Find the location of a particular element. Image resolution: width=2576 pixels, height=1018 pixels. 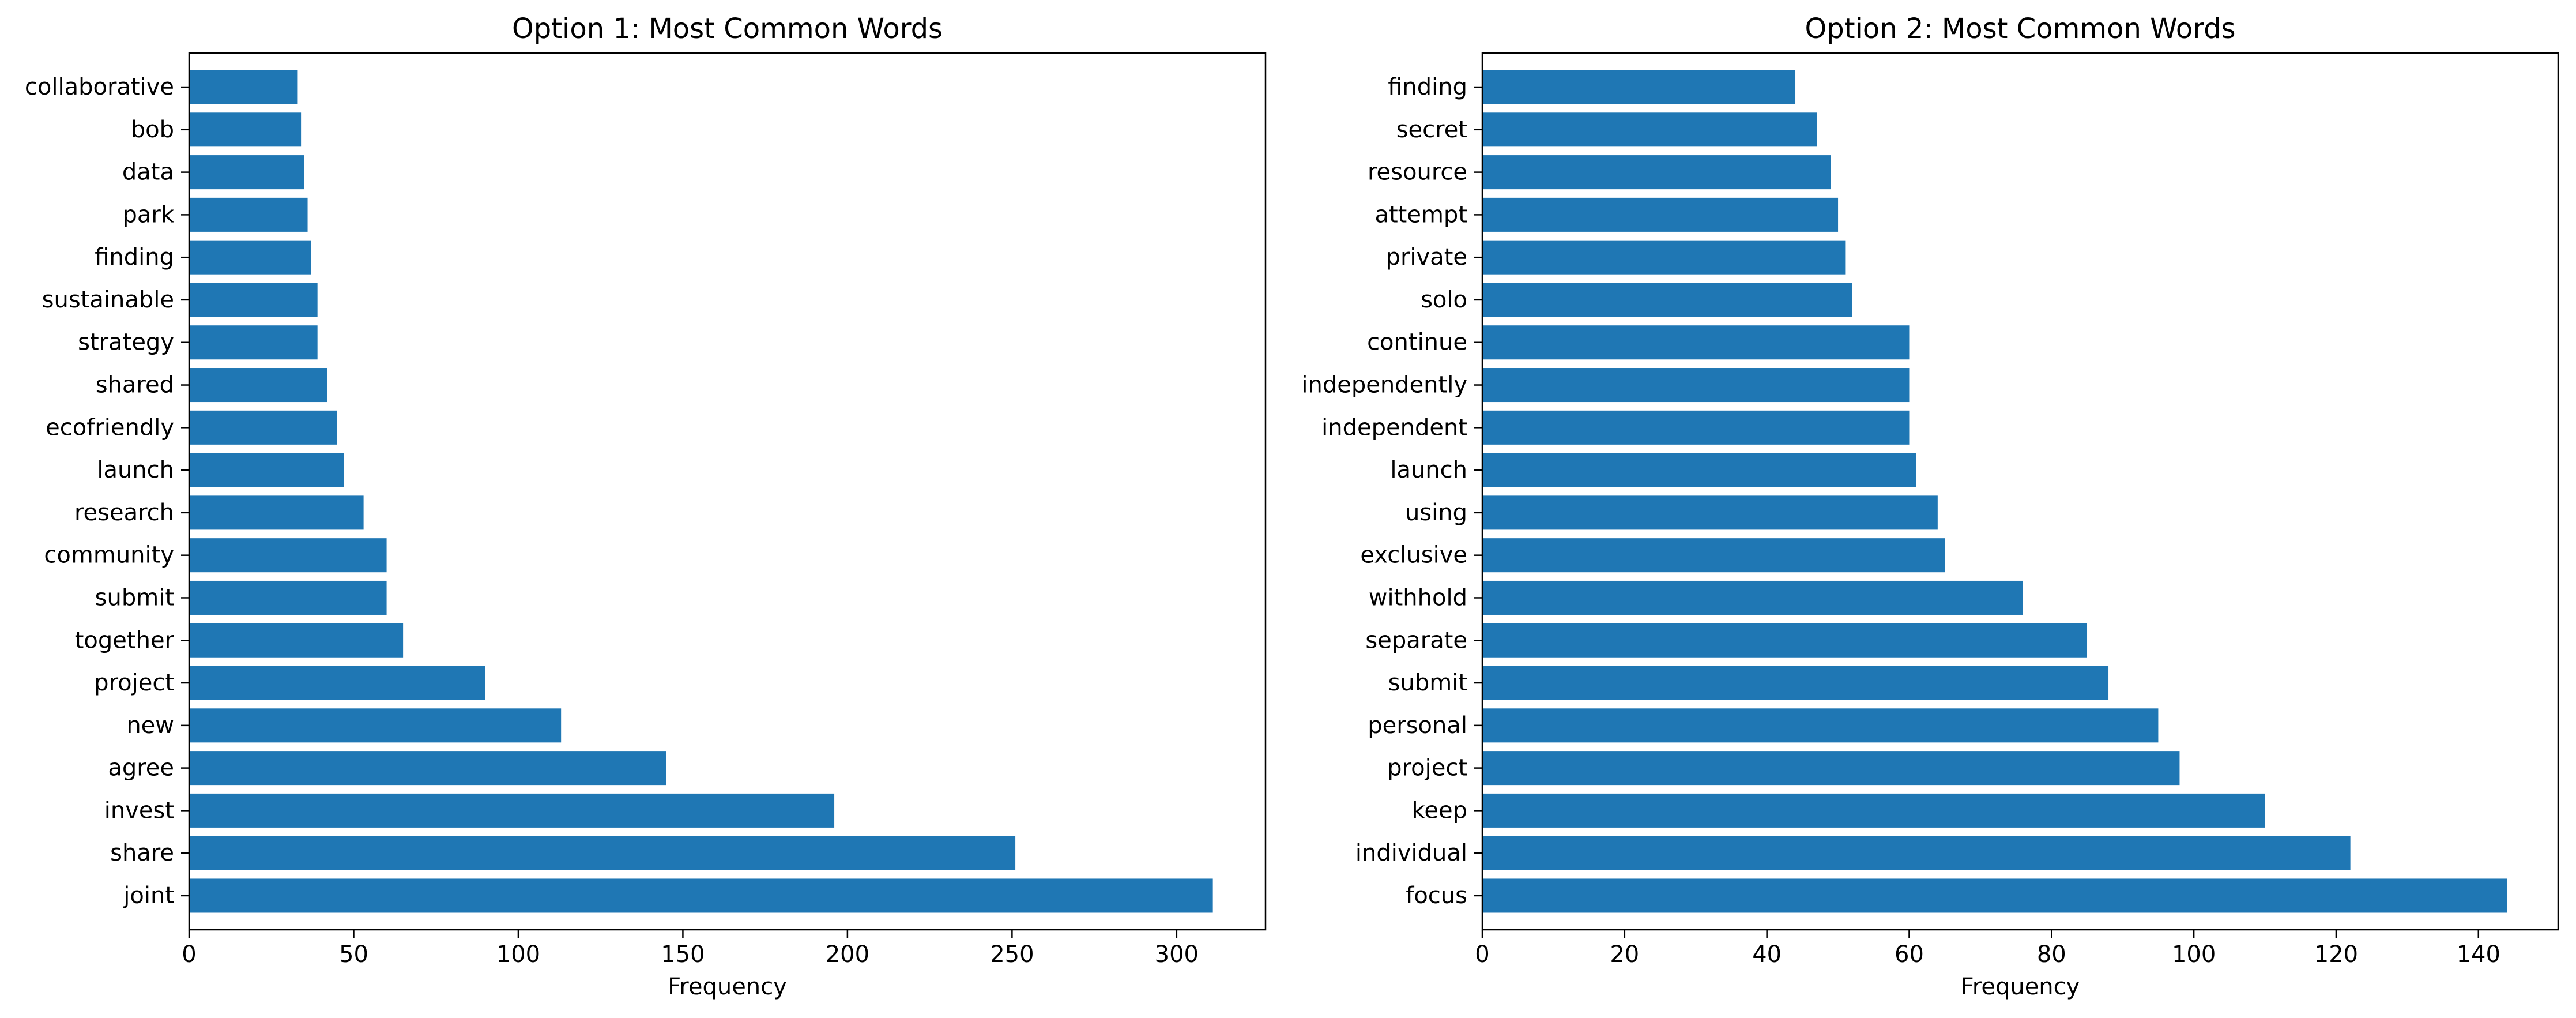

x-tick-label: 200 is located at coordinates (847, 954).